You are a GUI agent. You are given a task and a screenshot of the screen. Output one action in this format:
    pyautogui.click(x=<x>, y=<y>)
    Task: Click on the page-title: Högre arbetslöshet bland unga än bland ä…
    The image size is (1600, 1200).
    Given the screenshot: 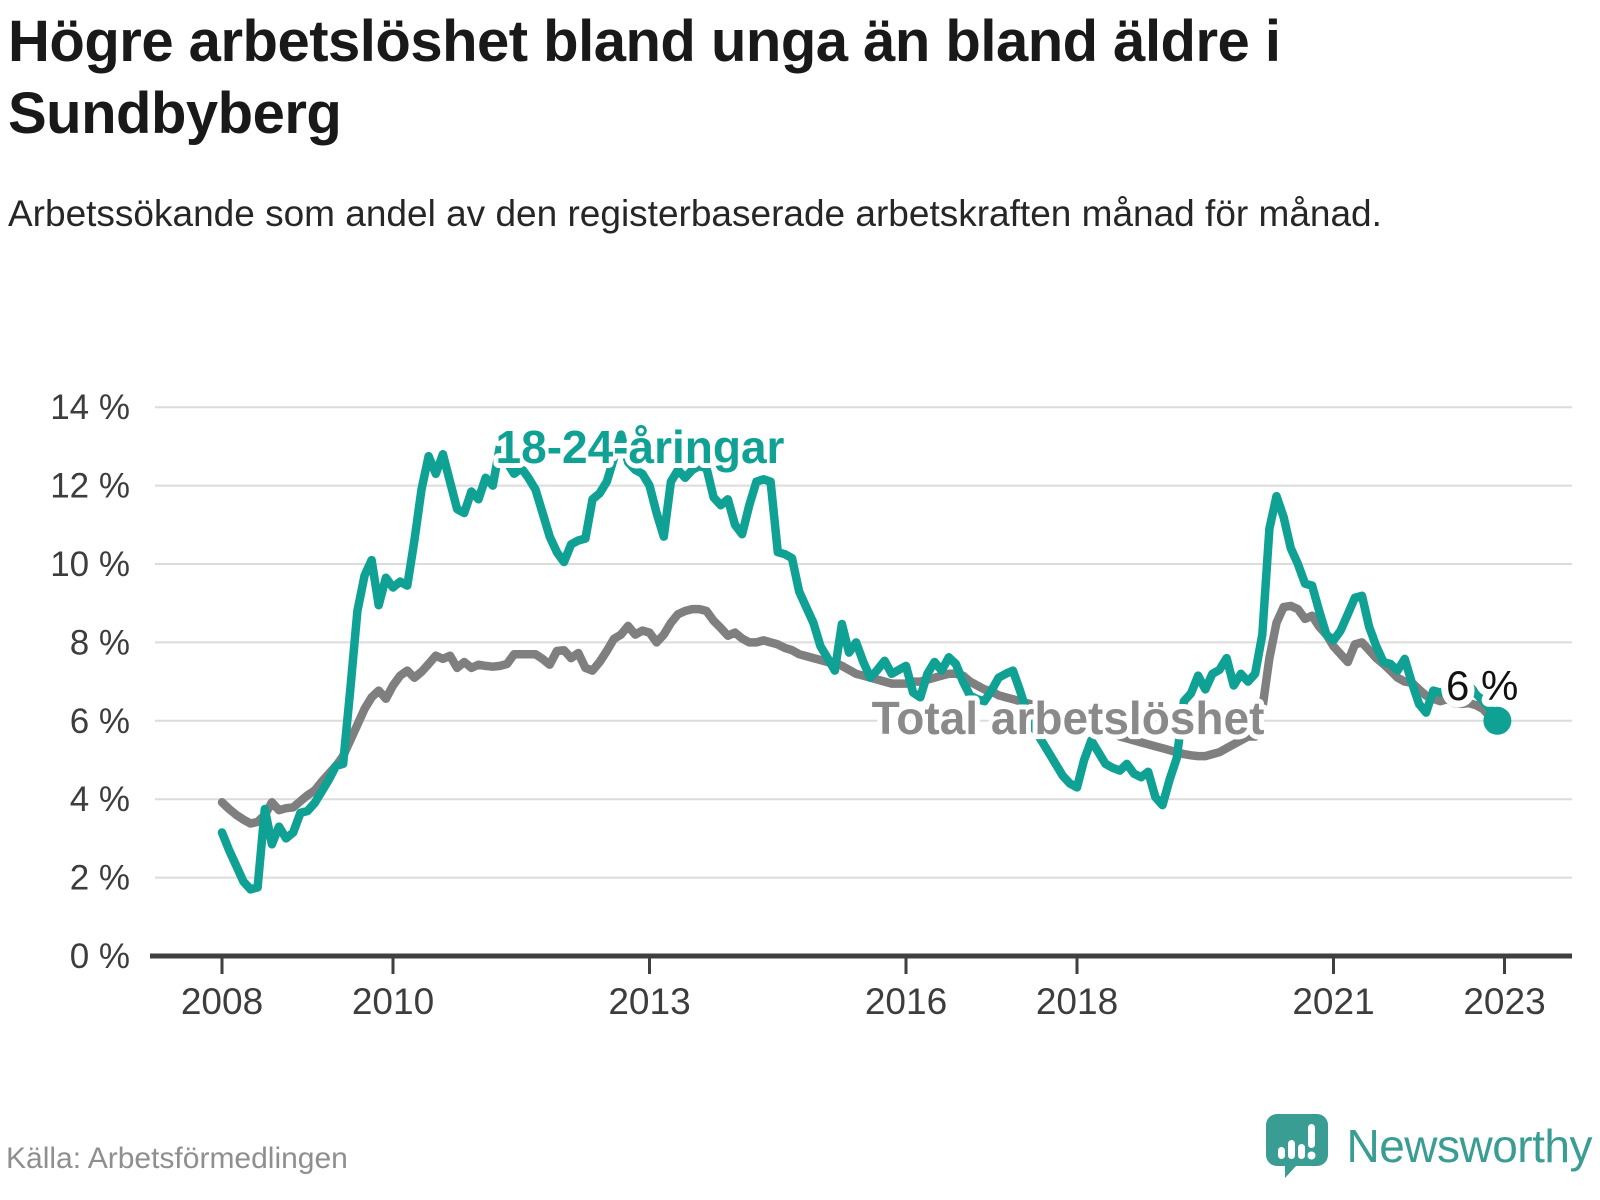 What is the action you would take?
    pyautogui.click(x=644, y=77)
    